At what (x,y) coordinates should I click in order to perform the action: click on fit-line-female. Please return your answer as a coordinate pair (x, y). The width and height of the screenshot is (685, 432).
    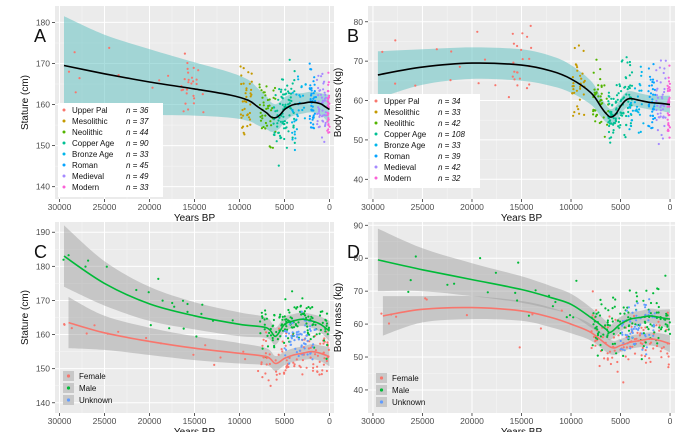
    Looking at the image, I should click on (199, 343).